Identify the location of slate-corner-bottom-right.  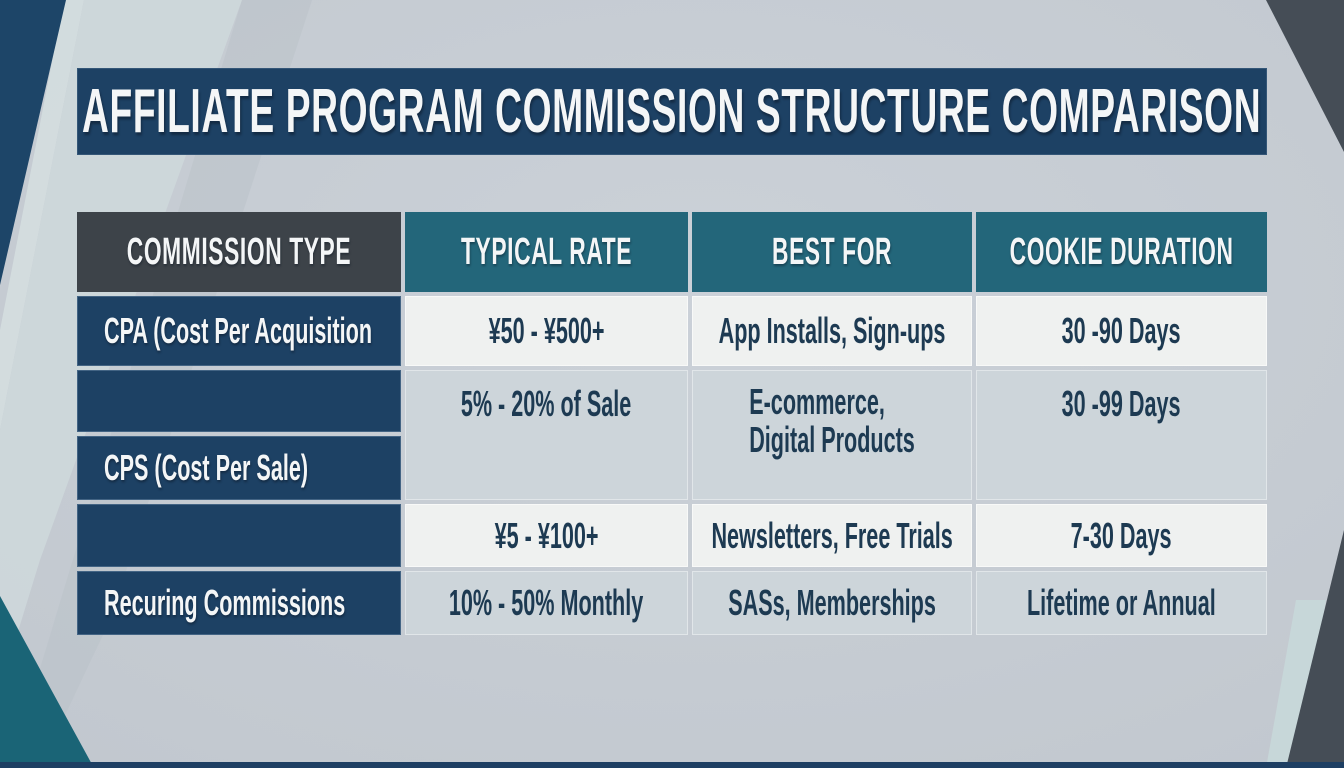
(1315, 649).